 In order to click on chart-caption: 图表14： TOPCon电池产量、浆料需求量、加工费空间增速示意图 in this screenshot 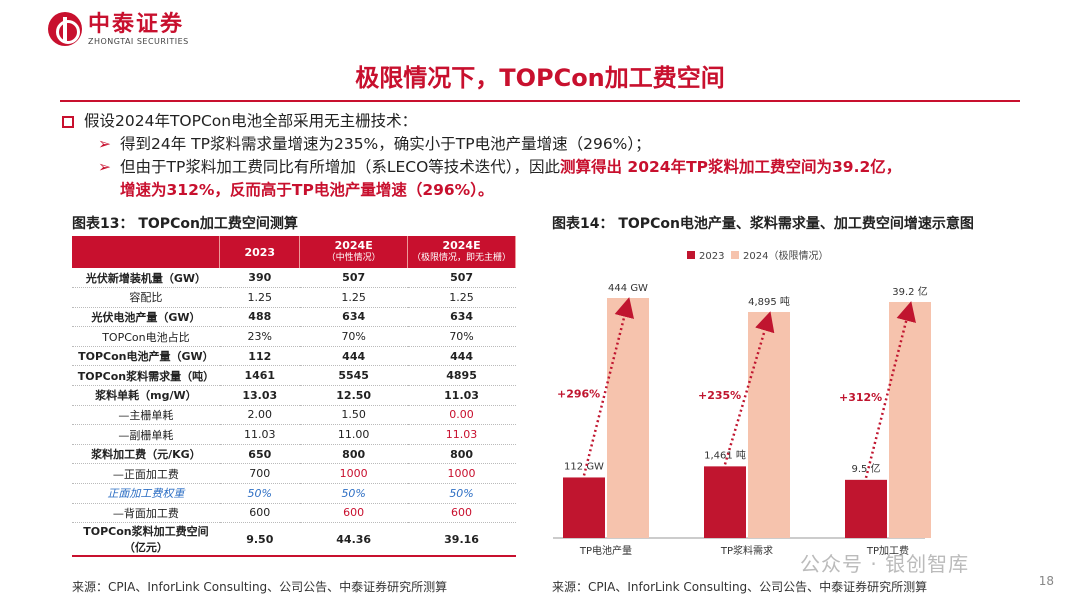, I will do `click(763, 224)`.